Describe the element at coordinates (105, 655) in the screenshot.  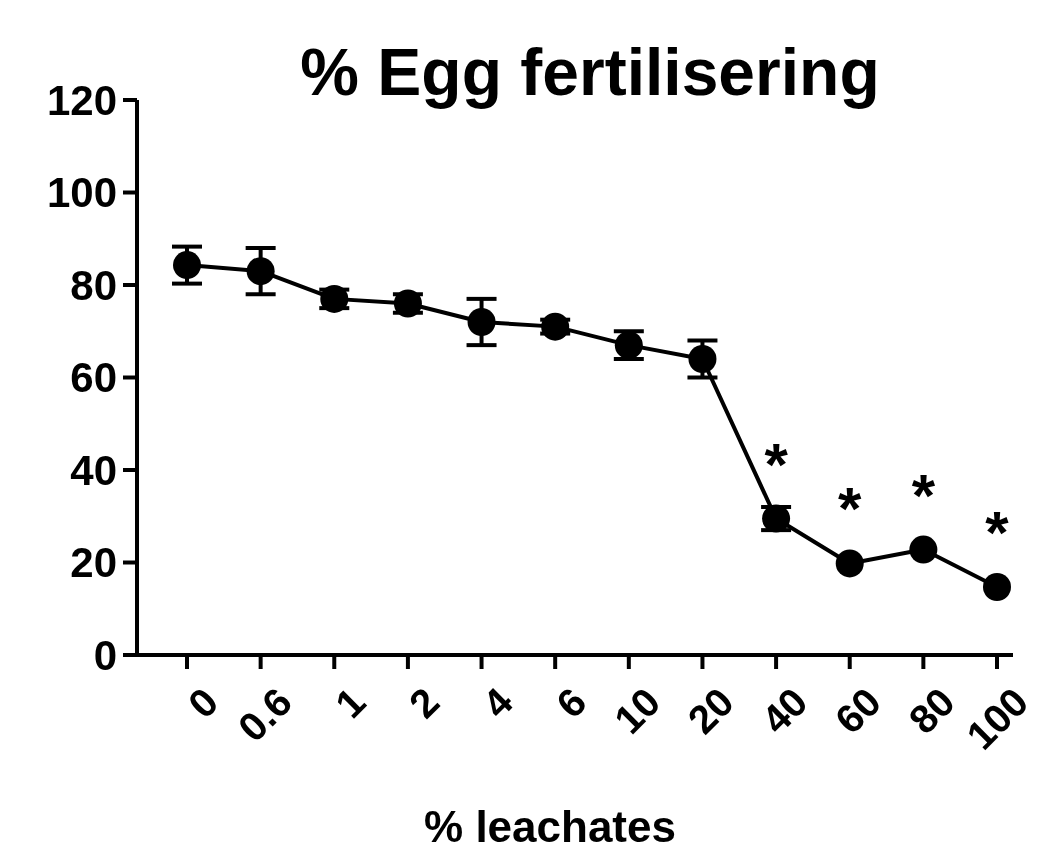
I see `y-tick-label: 0` at that location.